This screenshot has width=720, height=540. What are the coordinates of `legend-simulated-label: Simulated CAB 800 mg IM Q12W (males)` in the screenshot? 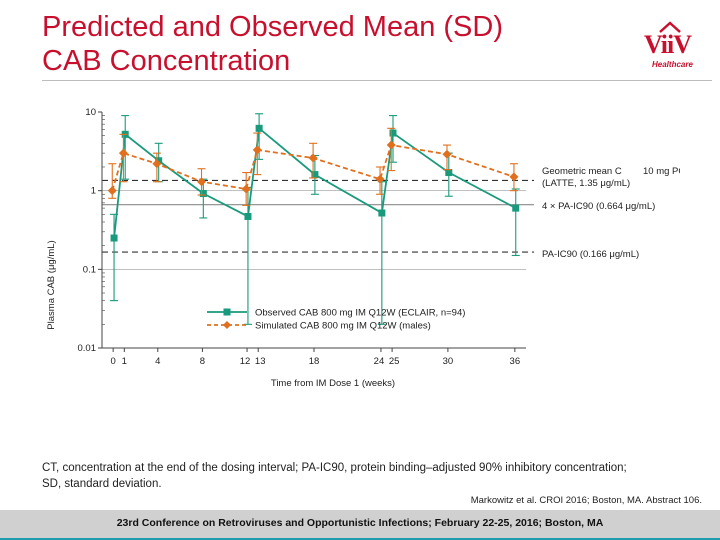 It's located at (343, 326).